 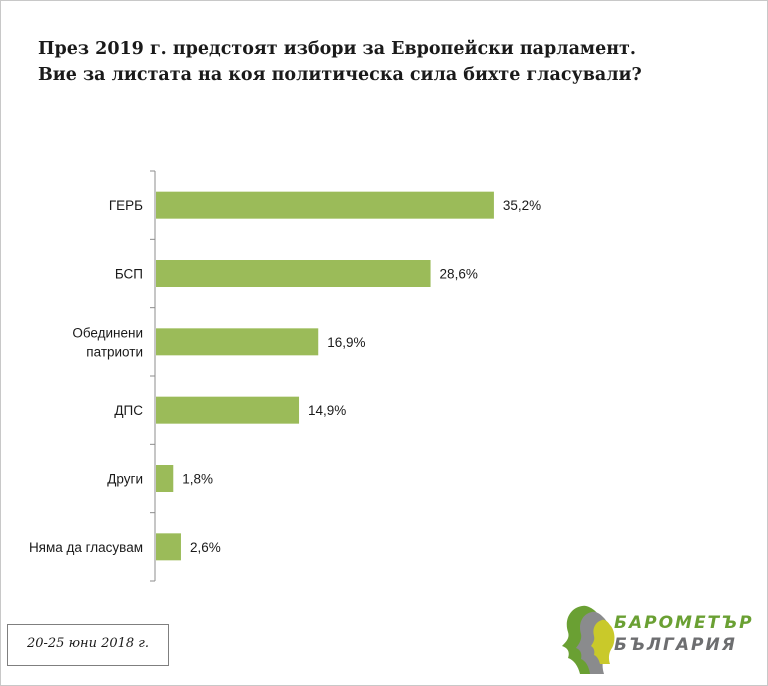 I want to click on category-label-5: Други, so click(x=125, y=479).